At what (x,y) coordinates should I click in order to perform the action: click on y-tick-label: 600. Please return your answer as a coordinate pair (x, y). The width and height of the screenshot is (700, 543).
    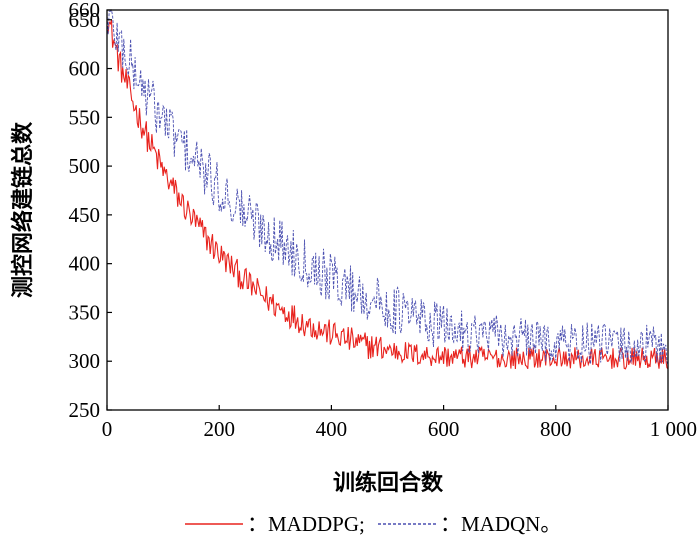
    Looking at the image, I should click on (85, 69).